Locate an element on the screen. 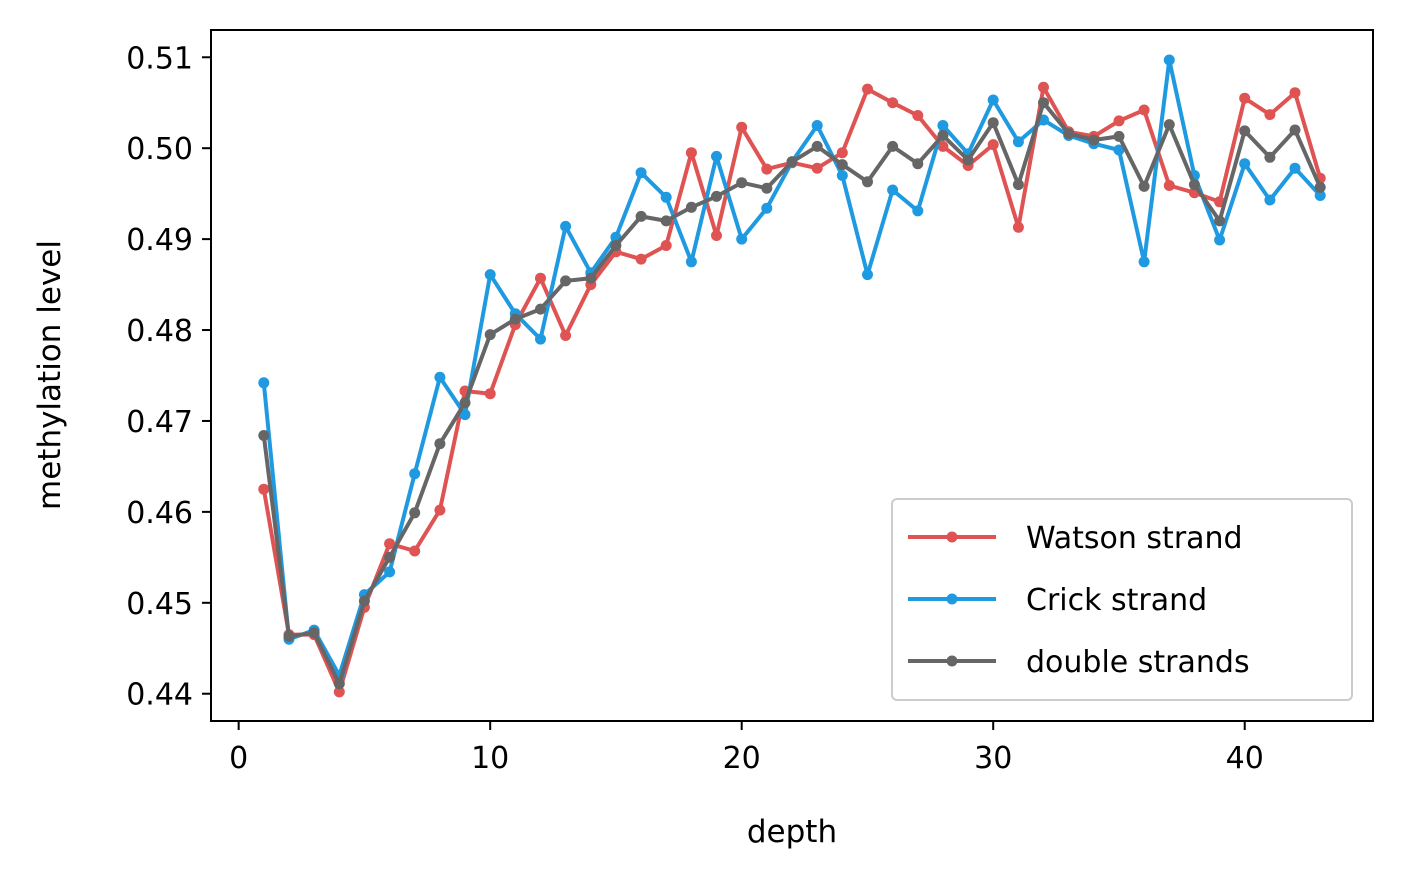 The image size is (1403, 882). x-tick-label: 0 is located at coordinates (238, 758).